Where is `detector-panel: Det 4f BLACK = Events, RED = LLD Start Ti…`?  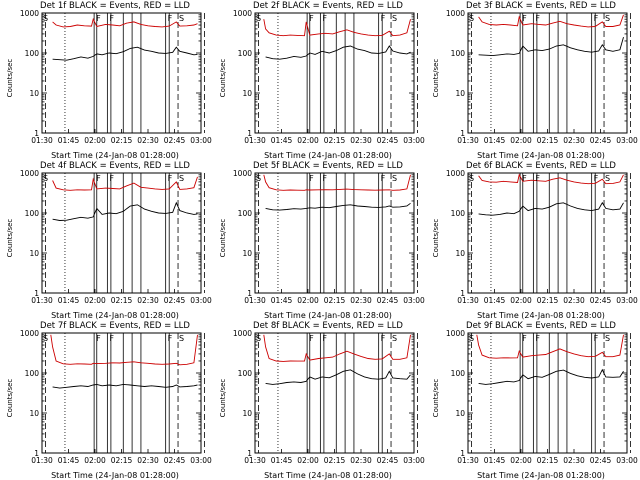
detector-panel: Det 4f BLACK = Events, RED = LLD Start Ti… is located at coordinates (106, 240).